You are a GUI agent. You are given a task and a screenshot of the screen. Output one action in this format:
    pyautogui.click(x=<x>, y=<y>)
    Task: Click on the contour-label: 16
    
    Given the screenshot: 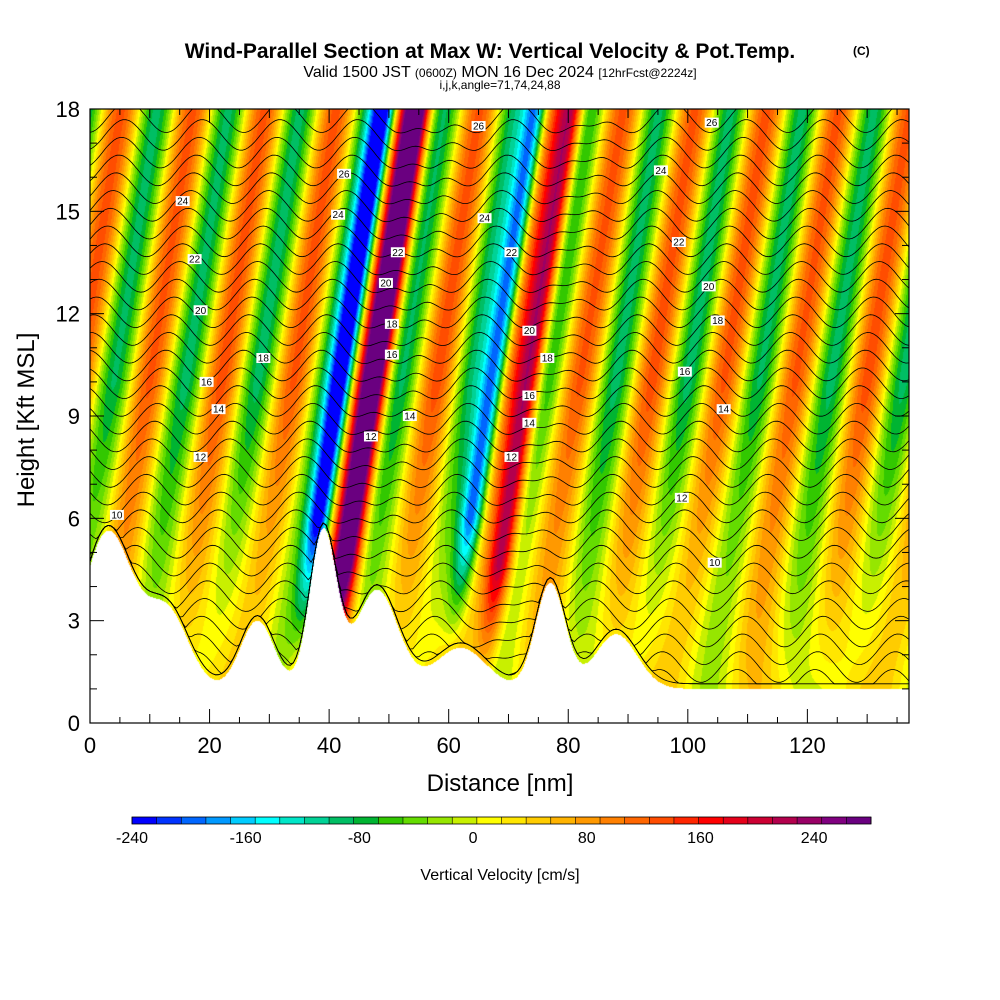 What is the action you would take?
    pyautogui.click(x=684, y=372)
    